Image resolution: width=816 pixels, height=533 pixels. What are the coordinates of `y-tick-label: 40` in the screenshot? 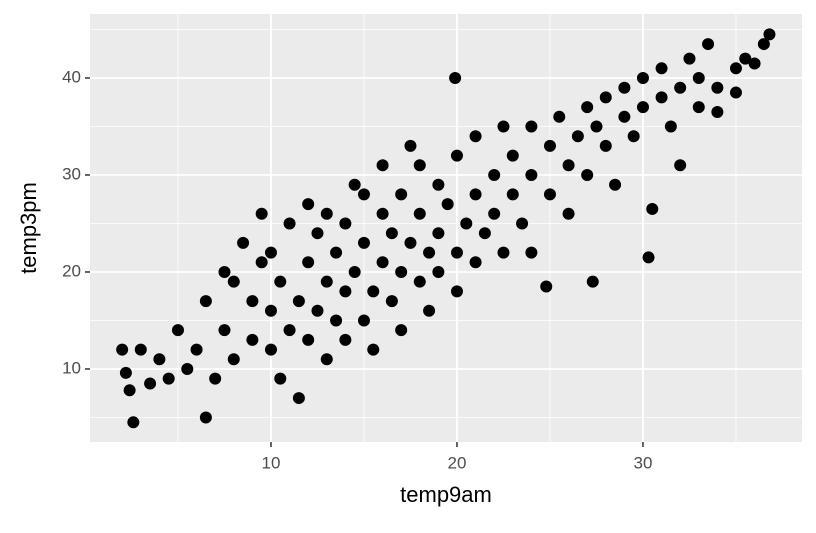 It's located at (71, 76).